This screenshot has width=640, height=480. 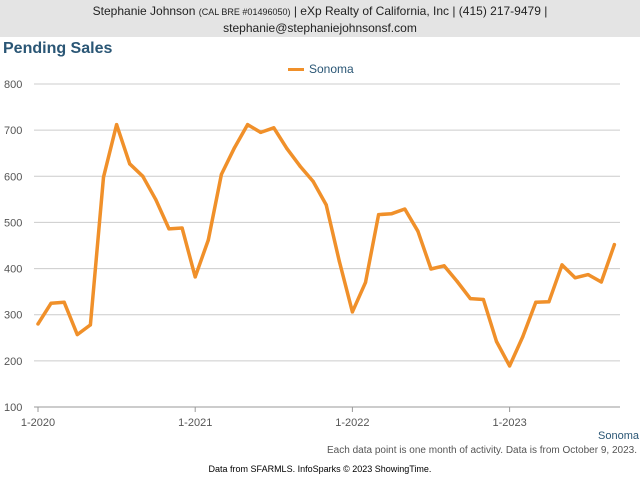 What do you see at coordinates (274, 128) in the screenshot?
I see `data-point-7-2021` at bounding box center [274, 128].